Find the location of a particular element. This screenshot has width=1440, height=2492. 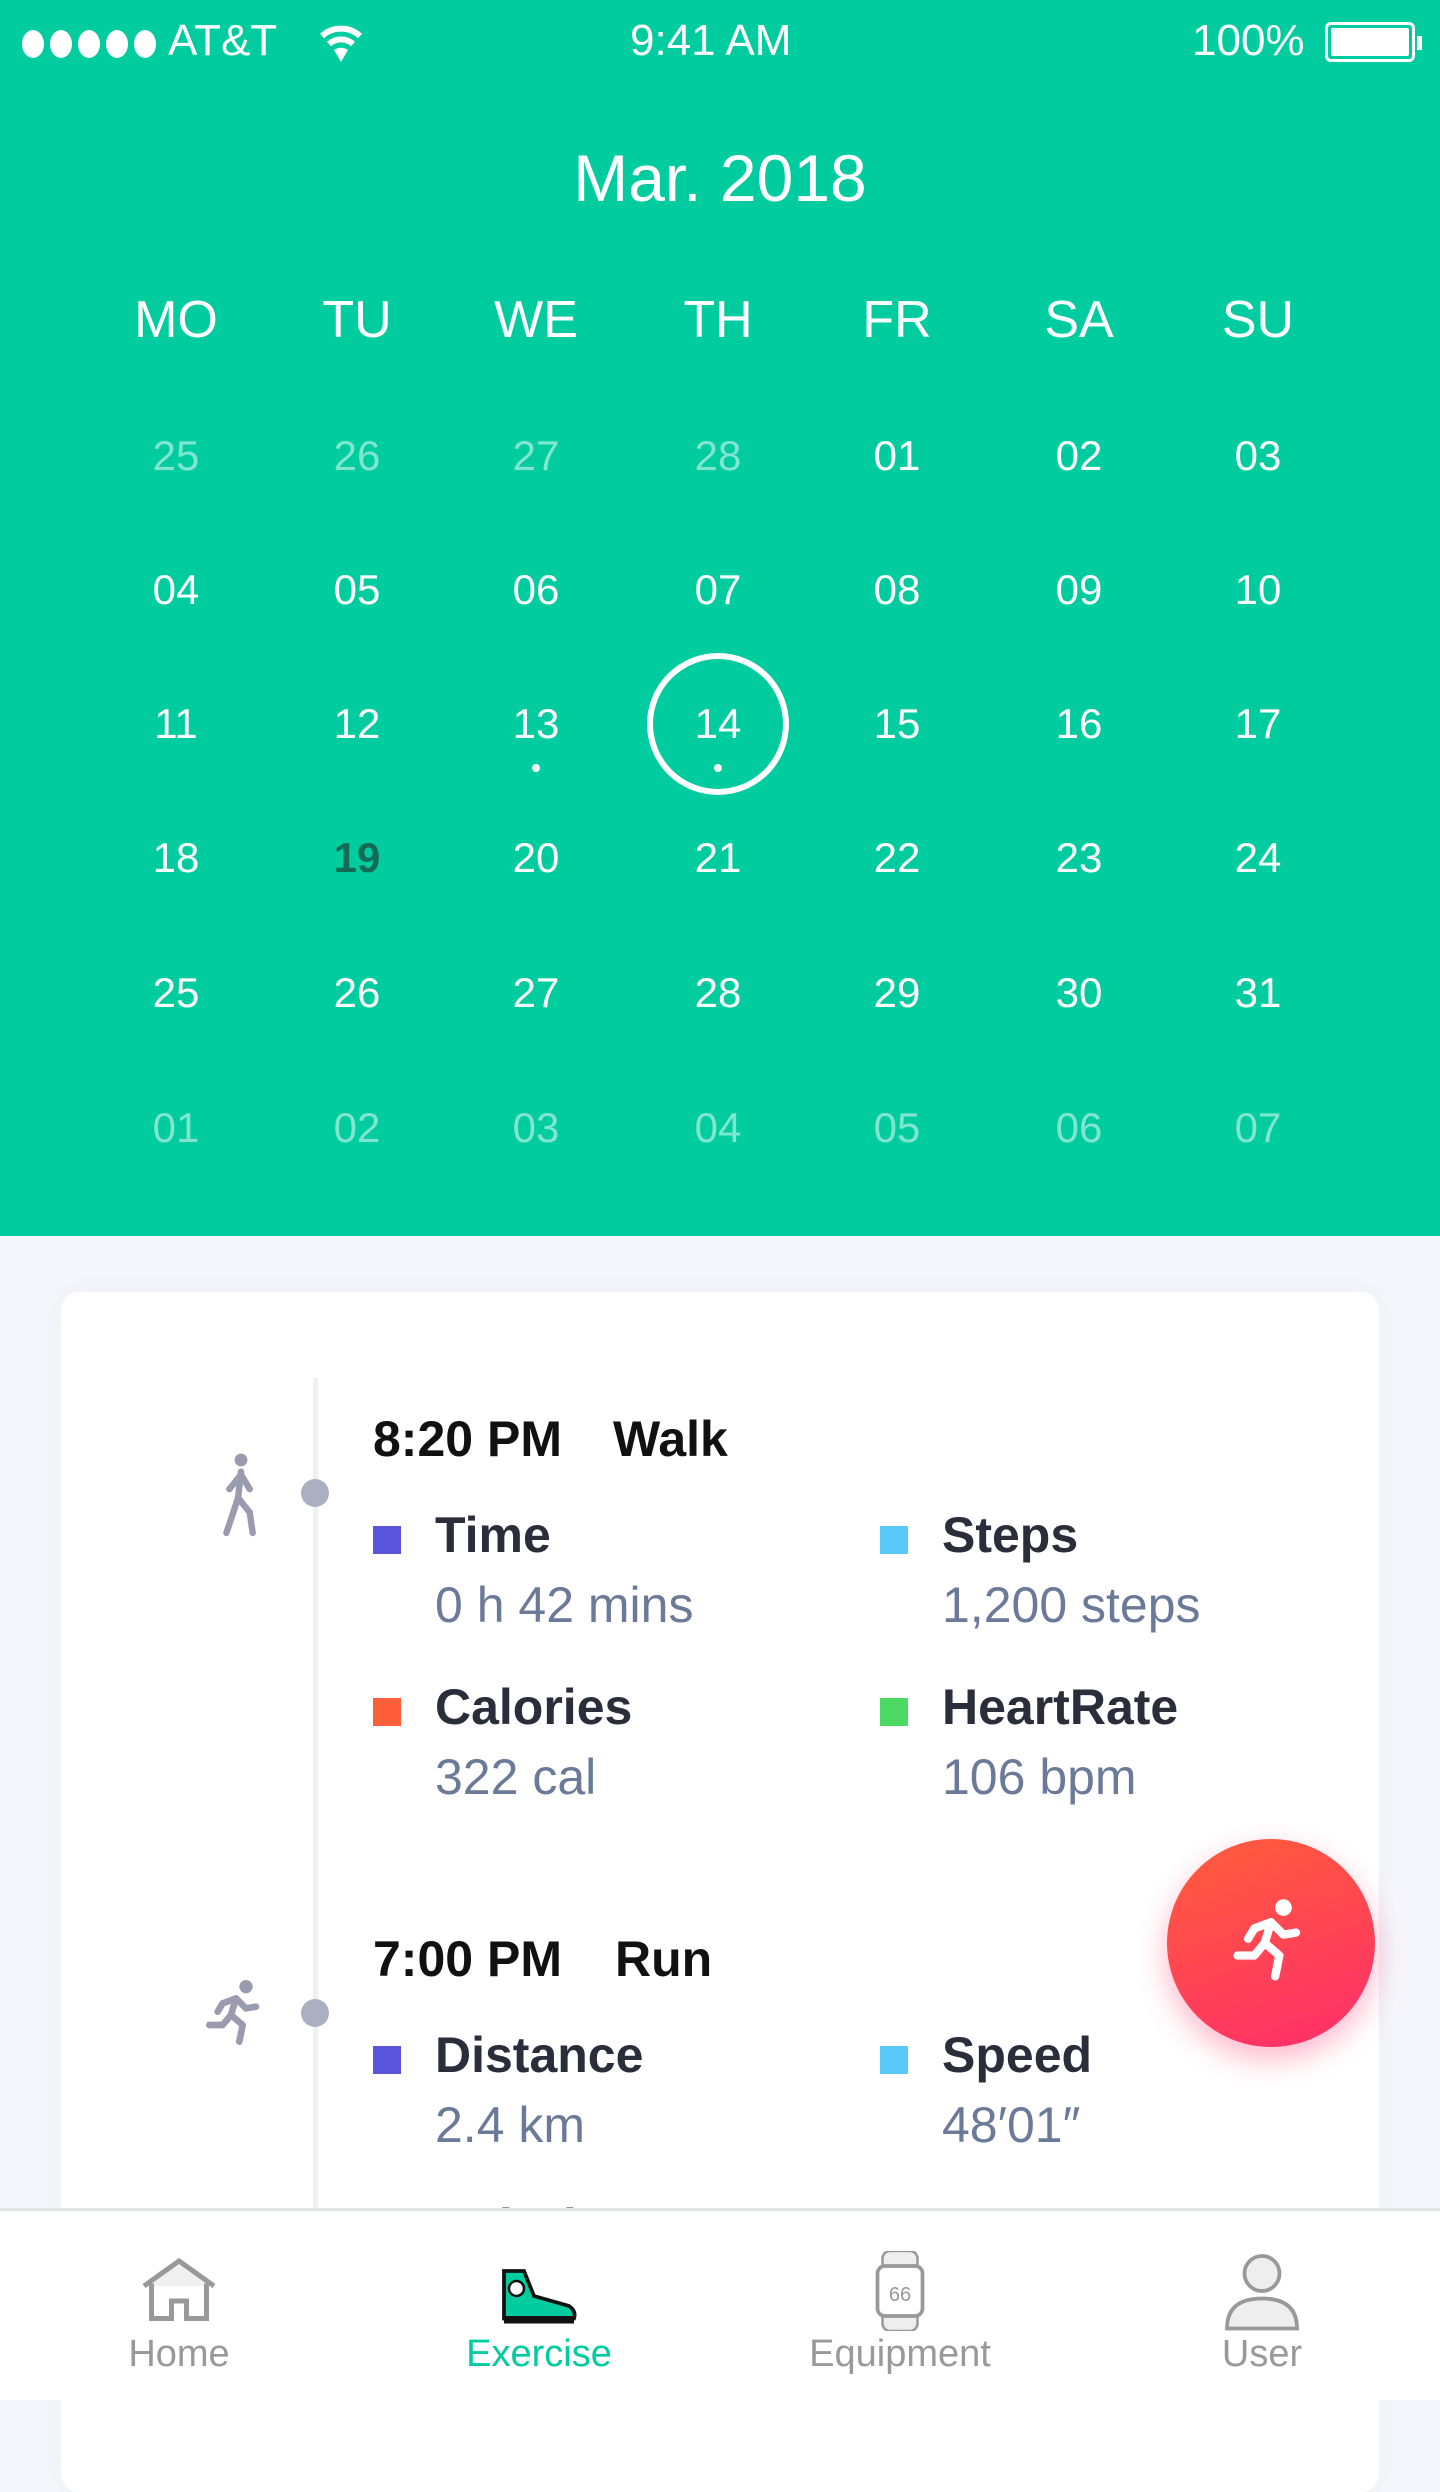

calendar-day: 31 is located at coordinates (1258, 992).